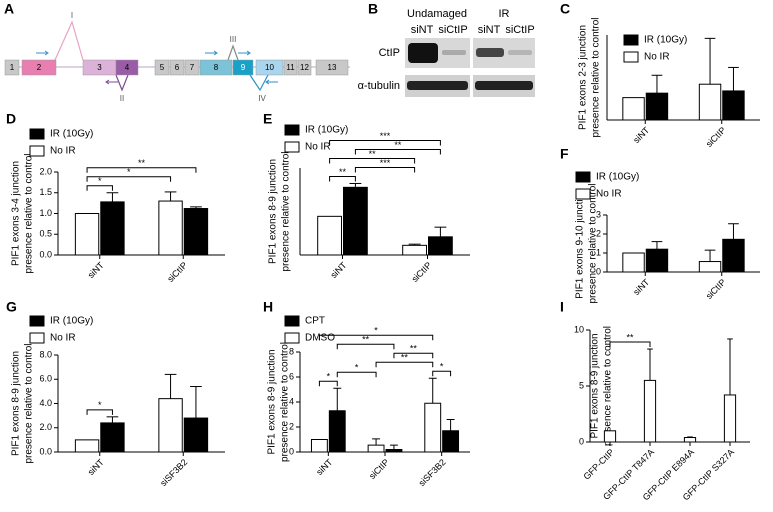  What do you see at coordinates (437, 14) in the screenshot?
I see `condition-label: Undamaged` at bounding box center [437, 14].